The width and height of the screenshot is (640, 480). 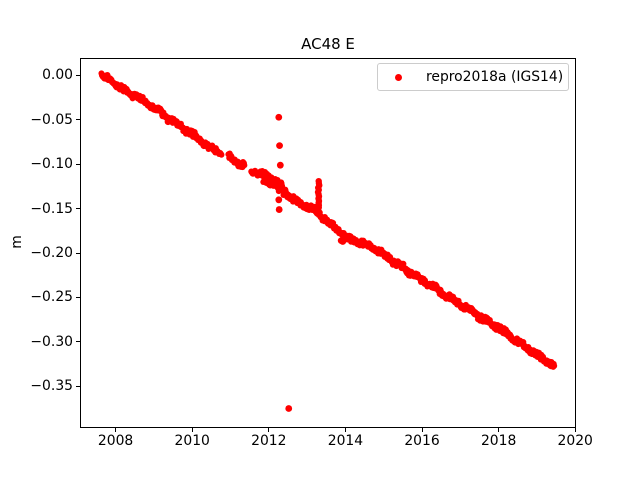 What do you see at coordinates (575, 441) in the screenshot?
I see `x-tick-label: 2020` at bounding box center [575, 441].